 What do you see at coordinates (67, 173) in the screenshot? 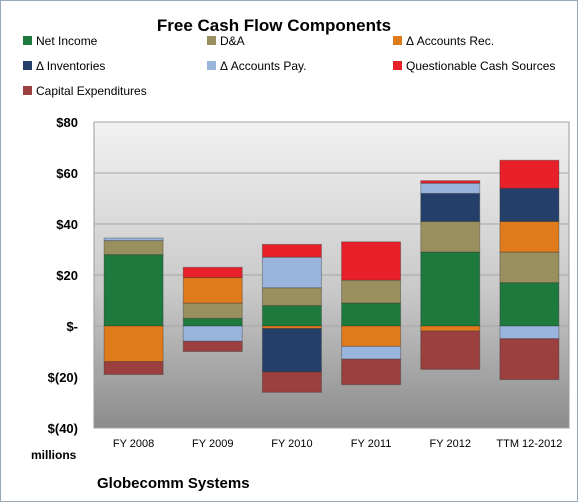
I see `y-tick-label: $60` at bounding box center [67, 173].